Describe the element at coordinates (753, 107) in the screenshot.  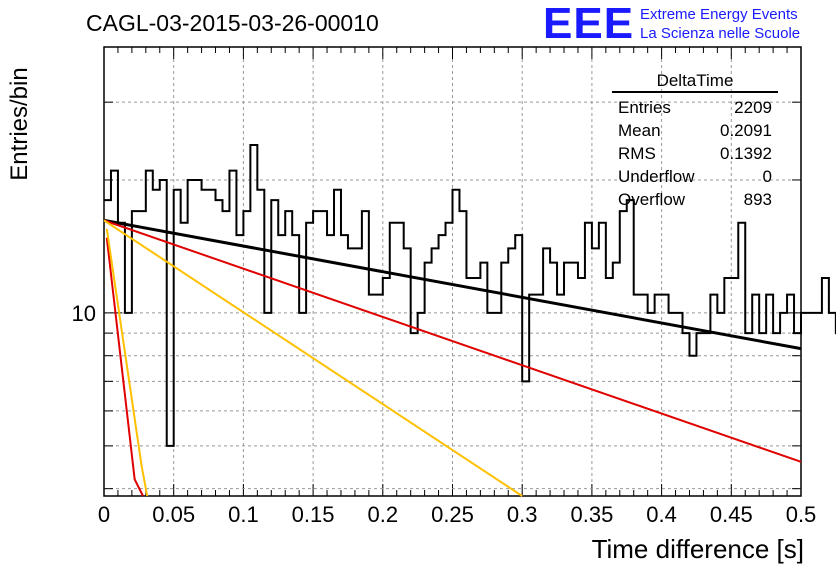
I see `stats-value: 2209` at that location.